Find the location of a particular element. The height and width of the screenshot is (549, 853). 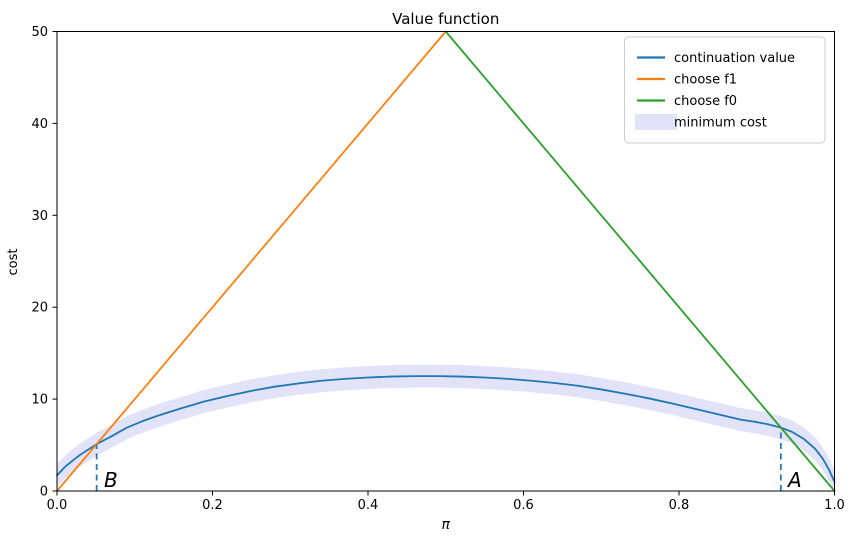

x-tick-label: 0.4 is located at coordinates (368, 505).